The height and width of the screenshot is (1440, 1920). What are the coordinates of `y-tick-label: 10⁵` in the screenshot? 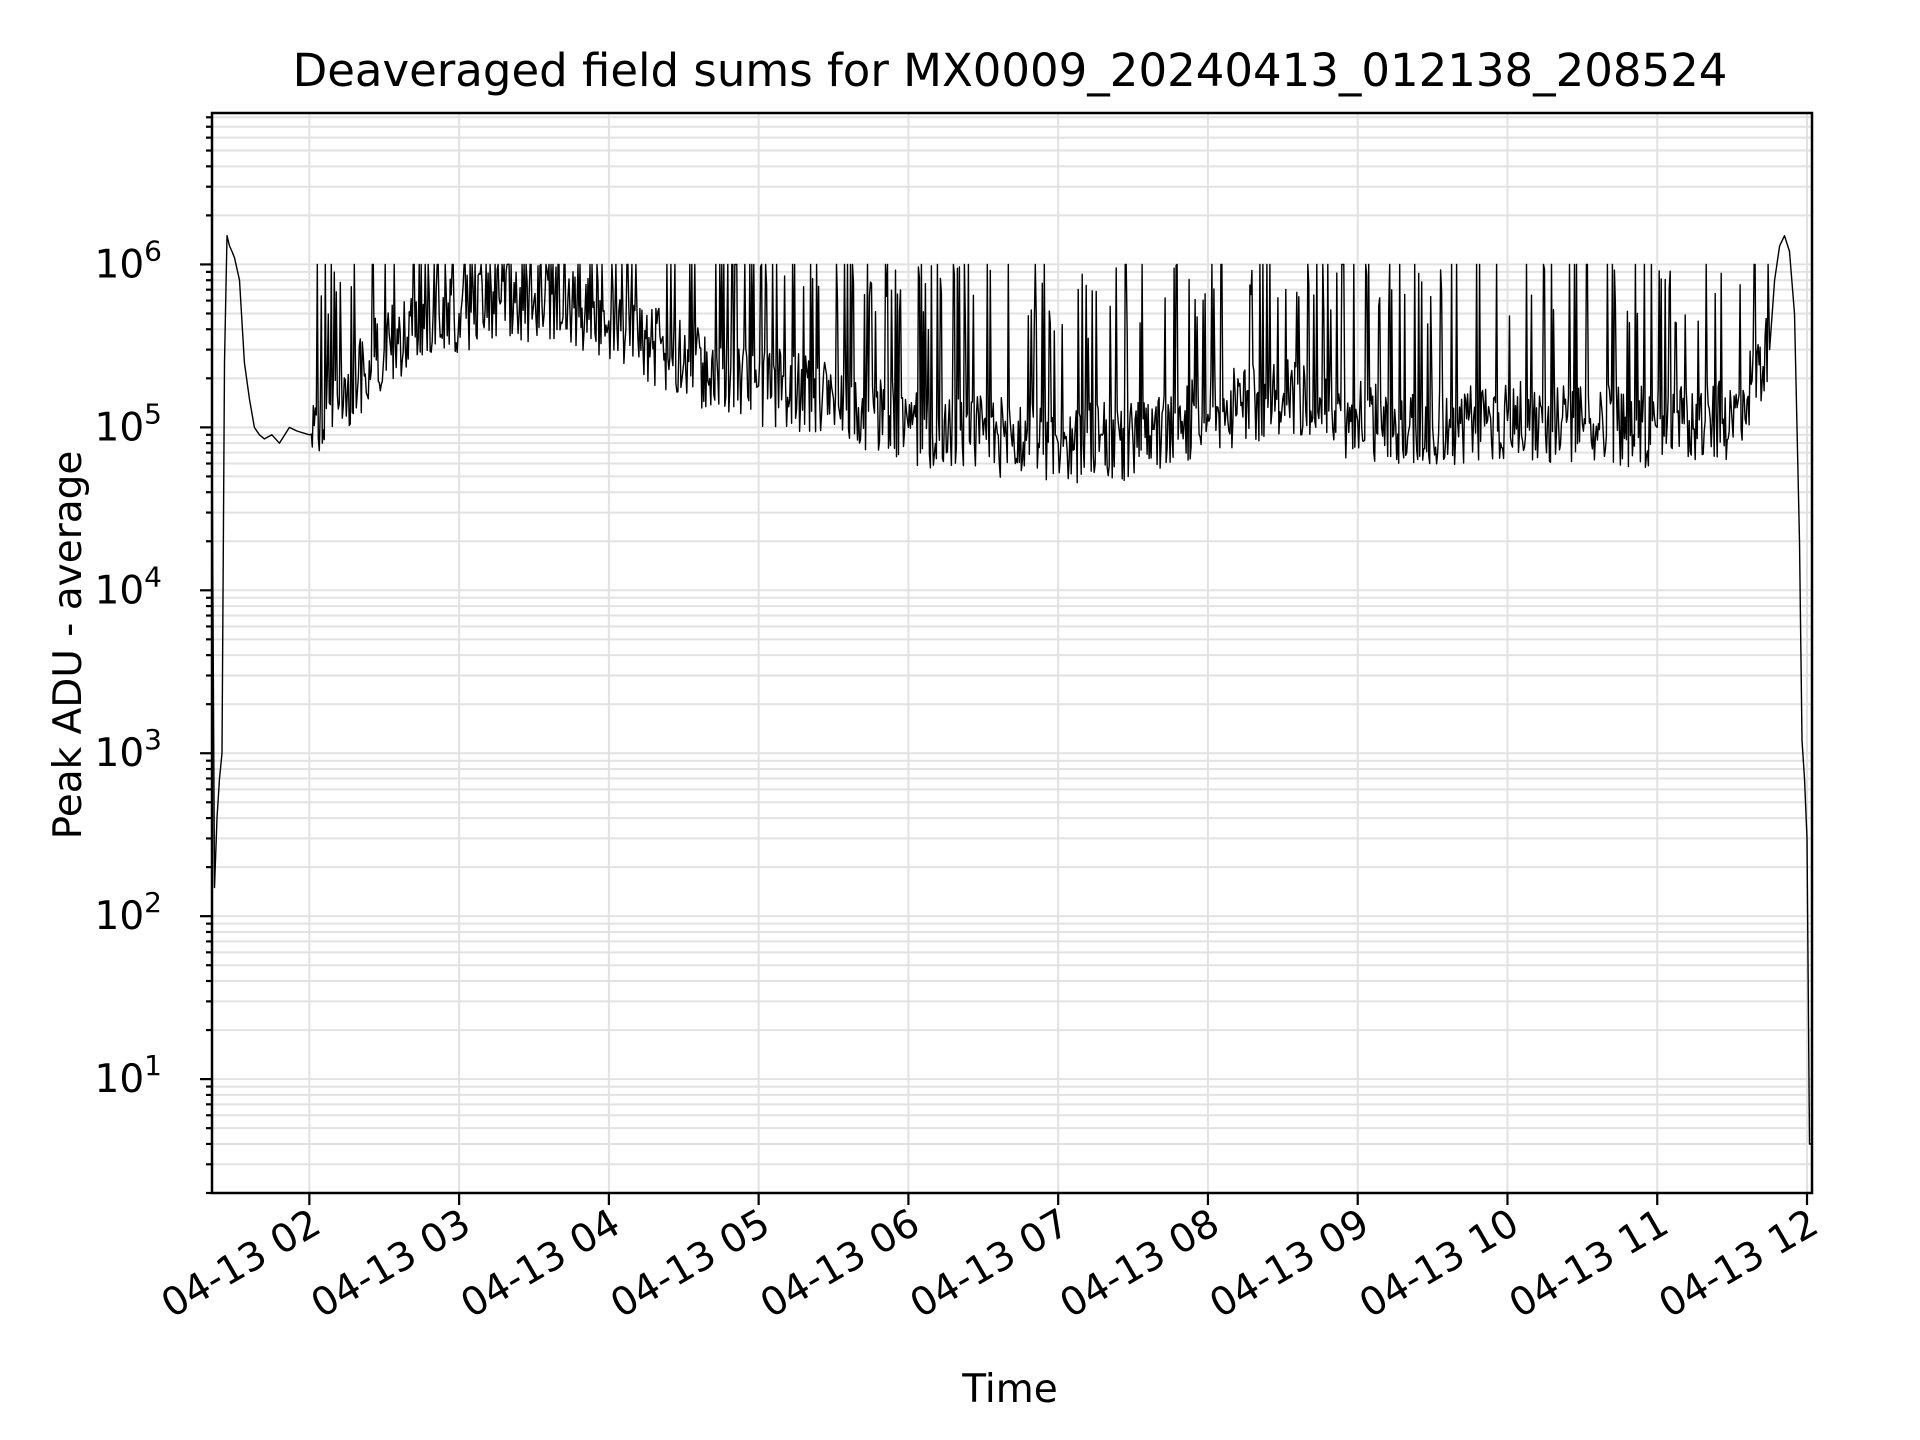 It's located at (128, 423).